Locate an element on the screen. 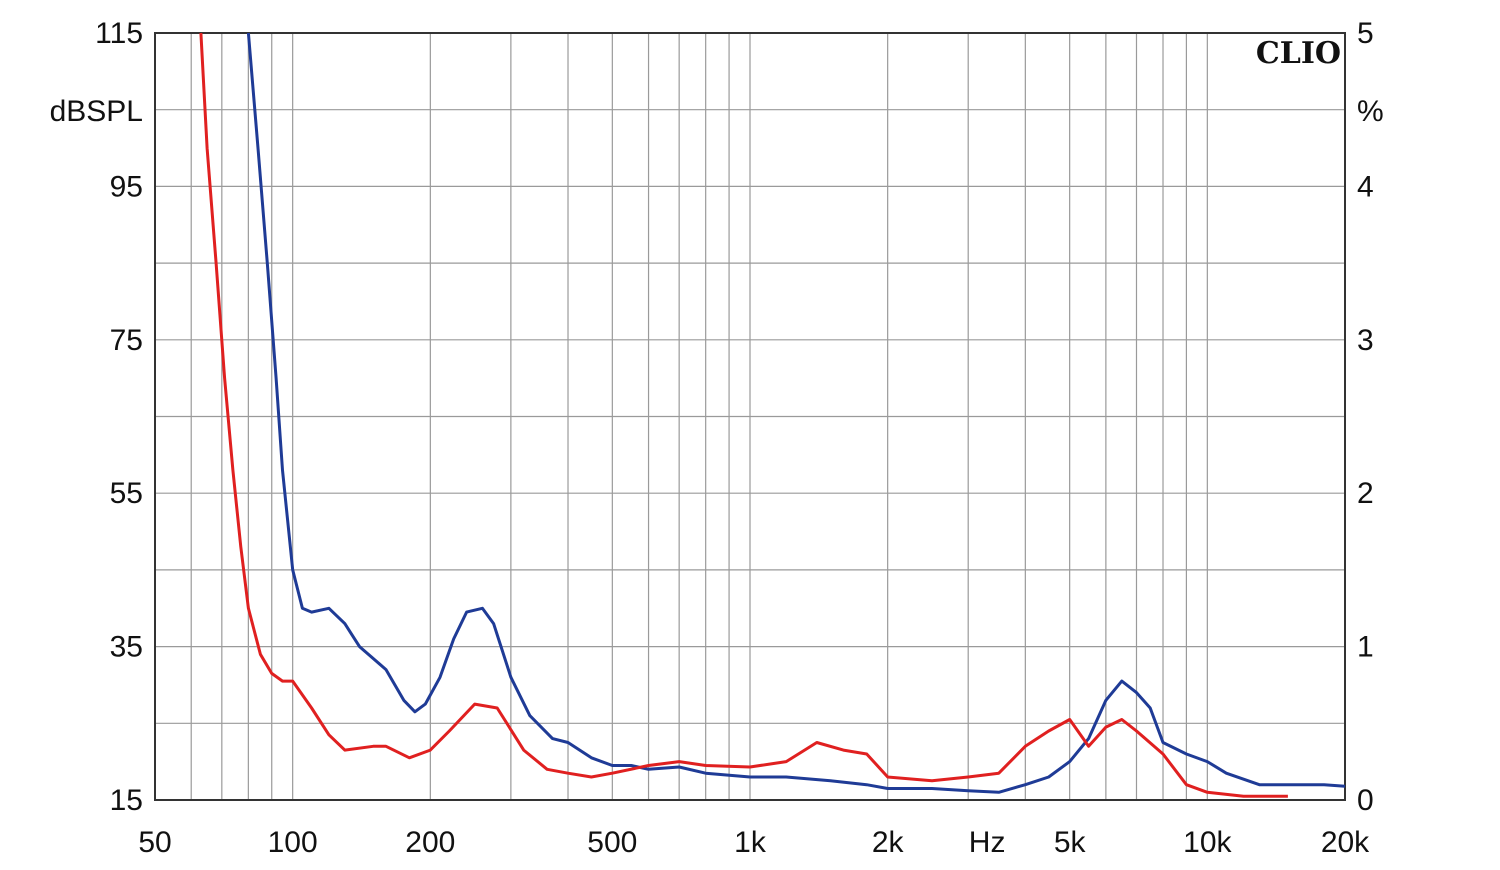 The height and width of the screenshot is (870, 1500). y-left-tick-label: 75 is located at coordinates (126, 340).